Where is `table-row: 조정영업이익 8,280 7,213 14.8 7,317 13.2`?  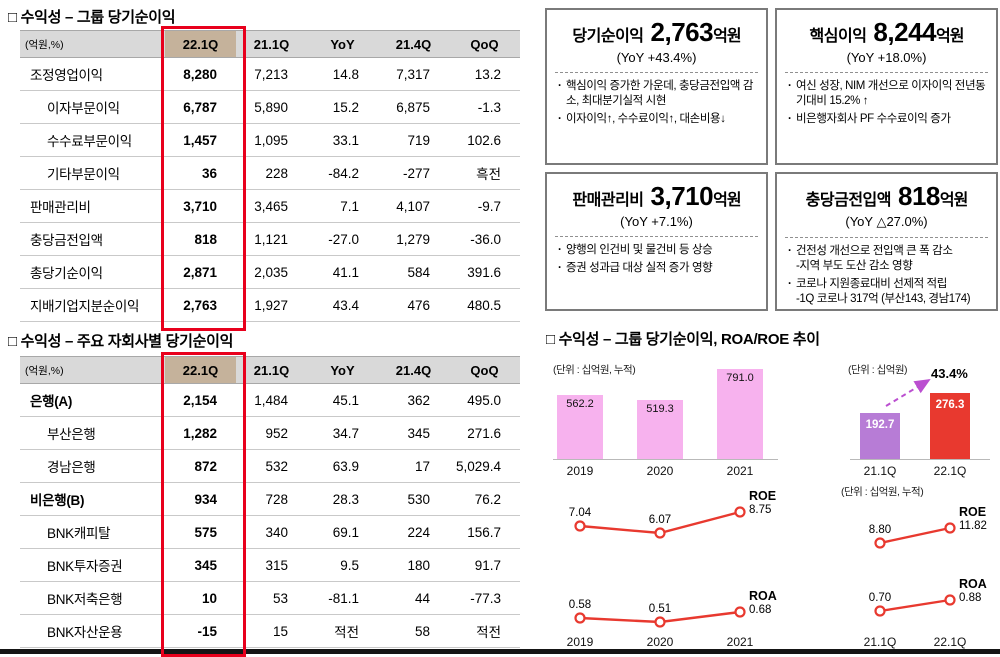
table-row: 조정영업이익 8,280 7,213 14.8 7,317 13.2 is located at coordinates (270, 74).